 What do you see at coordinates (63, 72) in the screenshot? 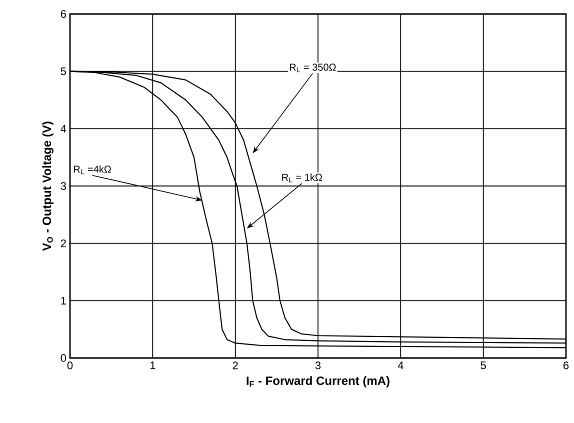
I see `y-tick-label: 5` at bounding box center [63, 72].